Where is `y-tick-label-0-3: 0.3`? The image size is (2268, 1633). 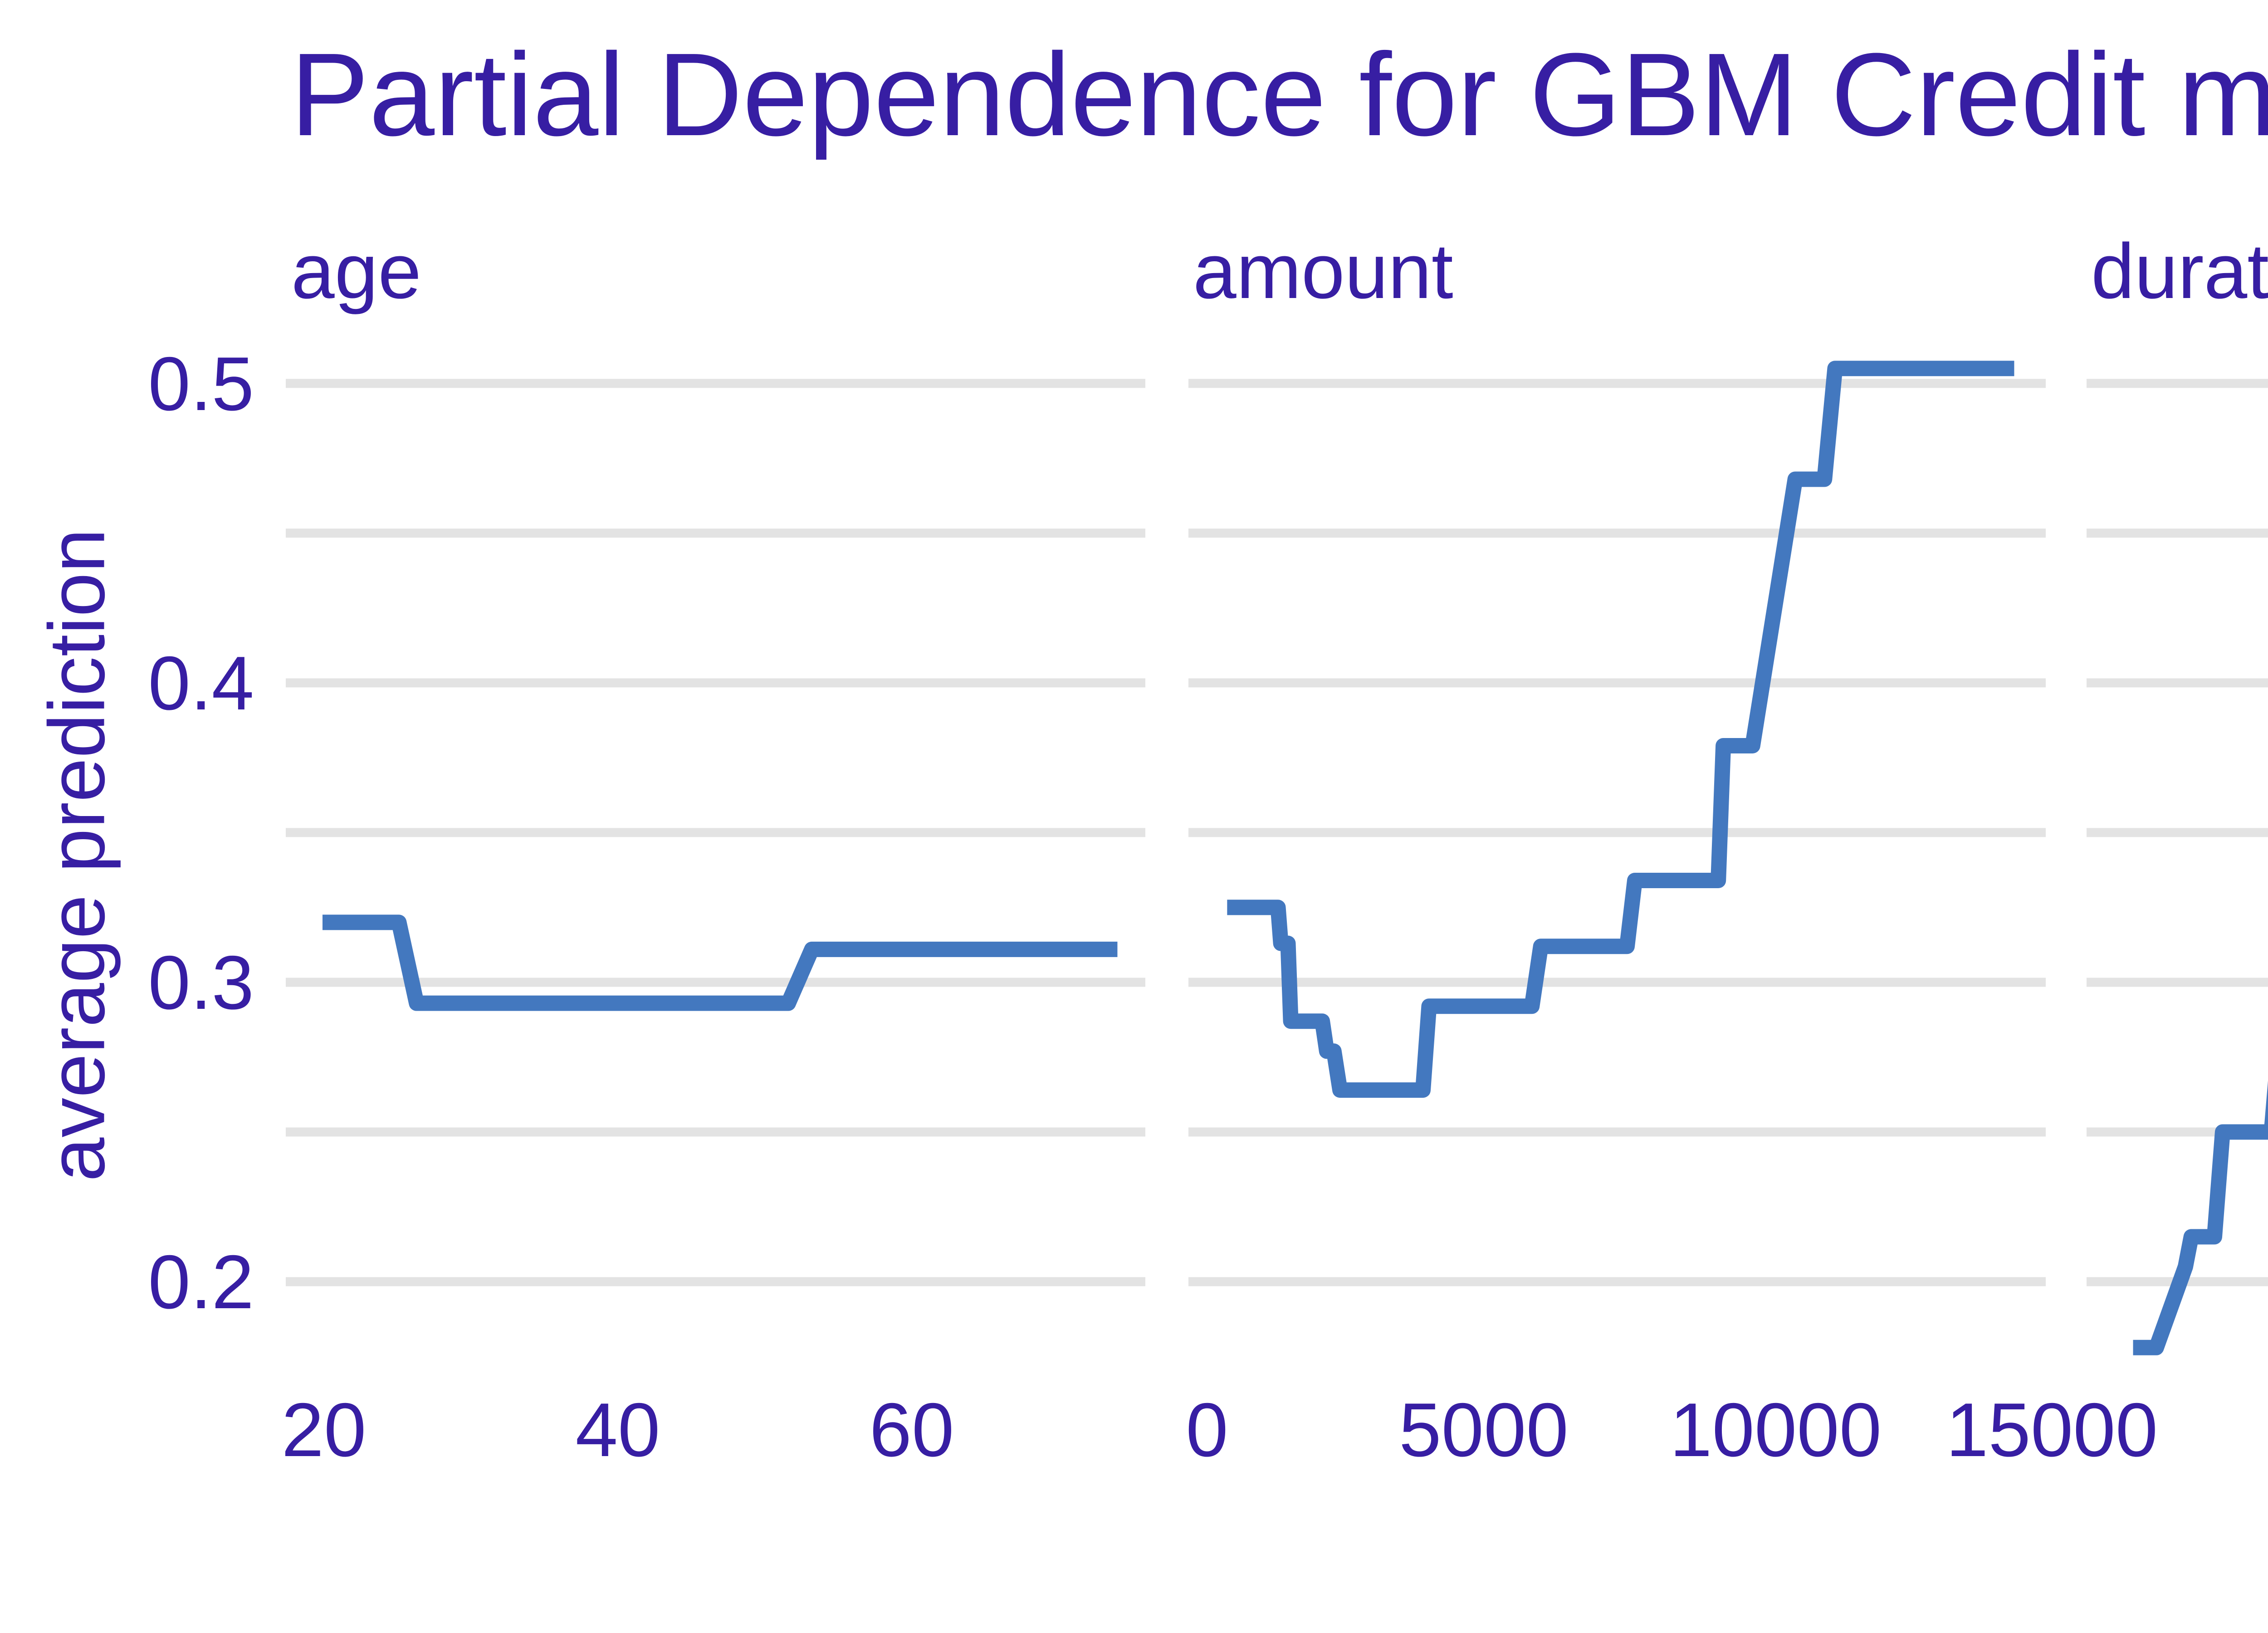
y-tick-label-0-3: 0.3 is located at coordinates (201, 982).